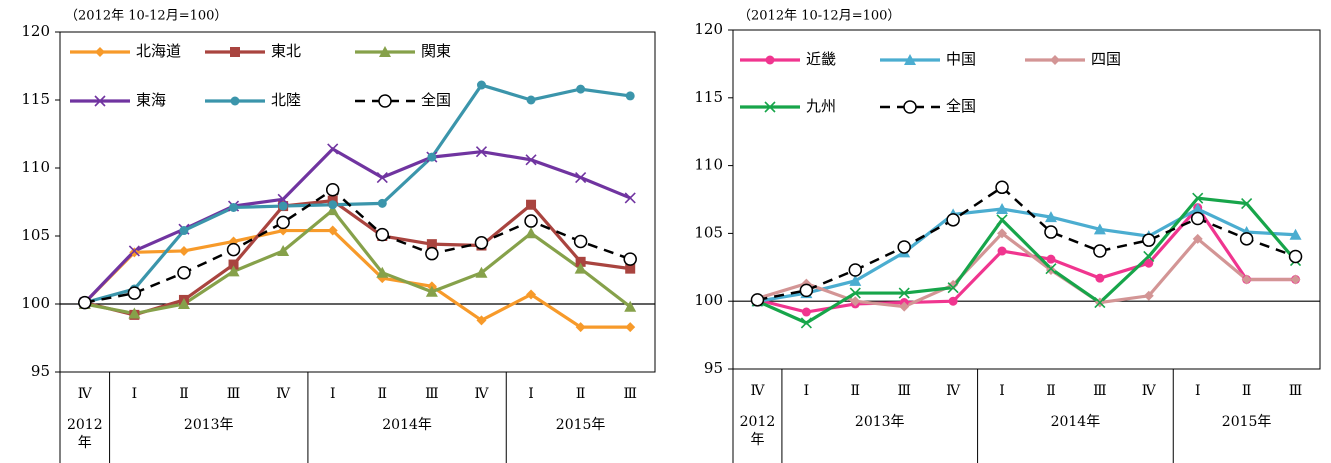 This screenshot has height=463, width=1331. What do you see at coordinates (713, 368) in the screenshot?
I see `y-tick-label: 95` at bounding box center [713, 368].